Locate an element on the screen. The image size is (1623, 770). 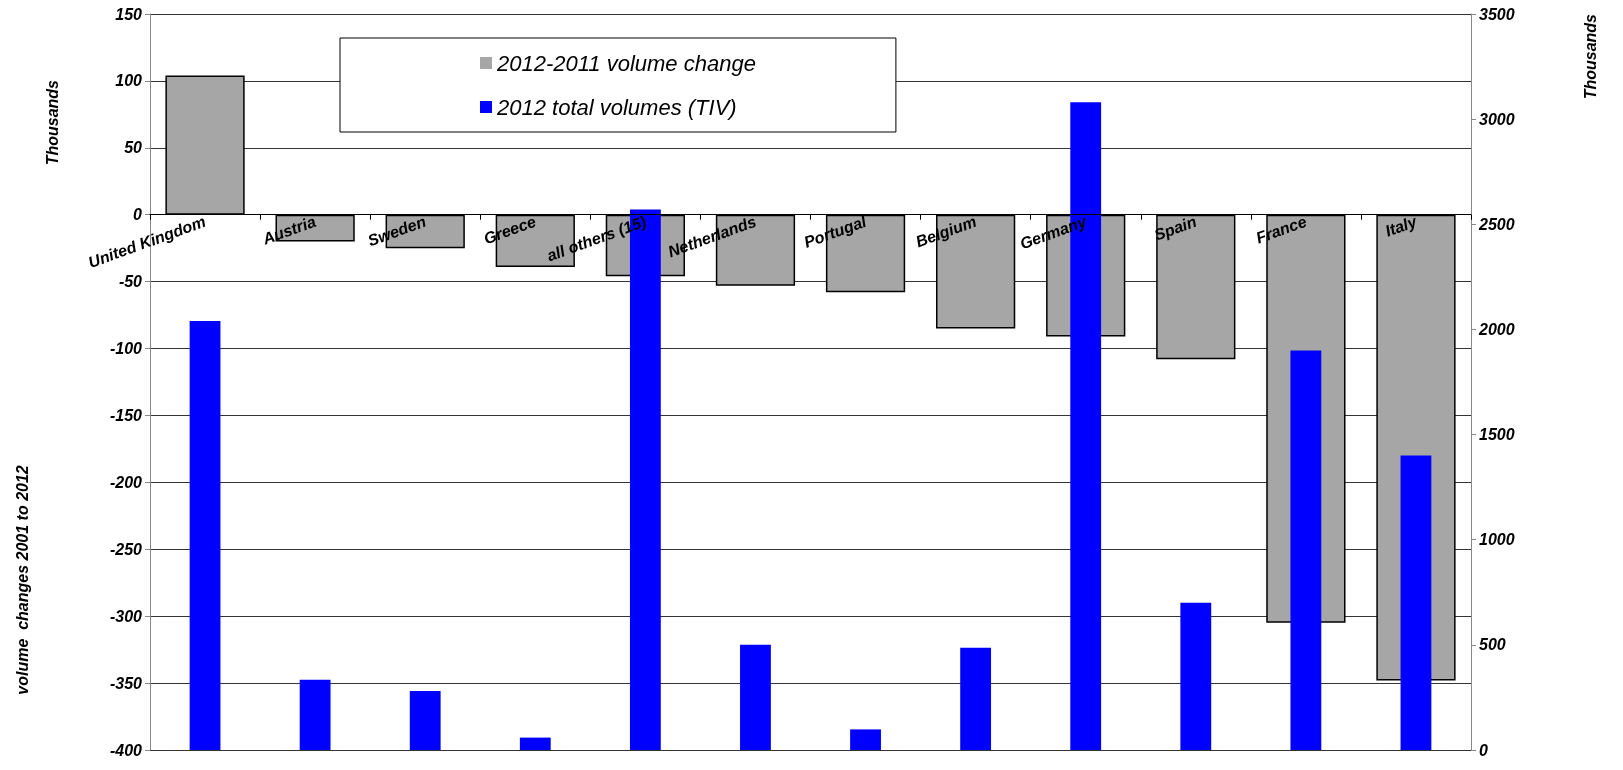
y-axis-title: volume changes 2001 to 2012 is located at coordinates (22, 580).